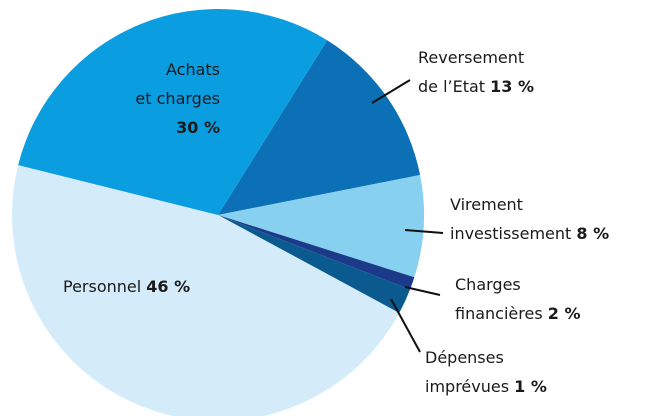 The width and height of the screenshot is (647, 416). What do you see at coordinates (127, 286) in the screenshot?
I see `slice-label: Personnel 46 %` at bounding box center [127, 286].